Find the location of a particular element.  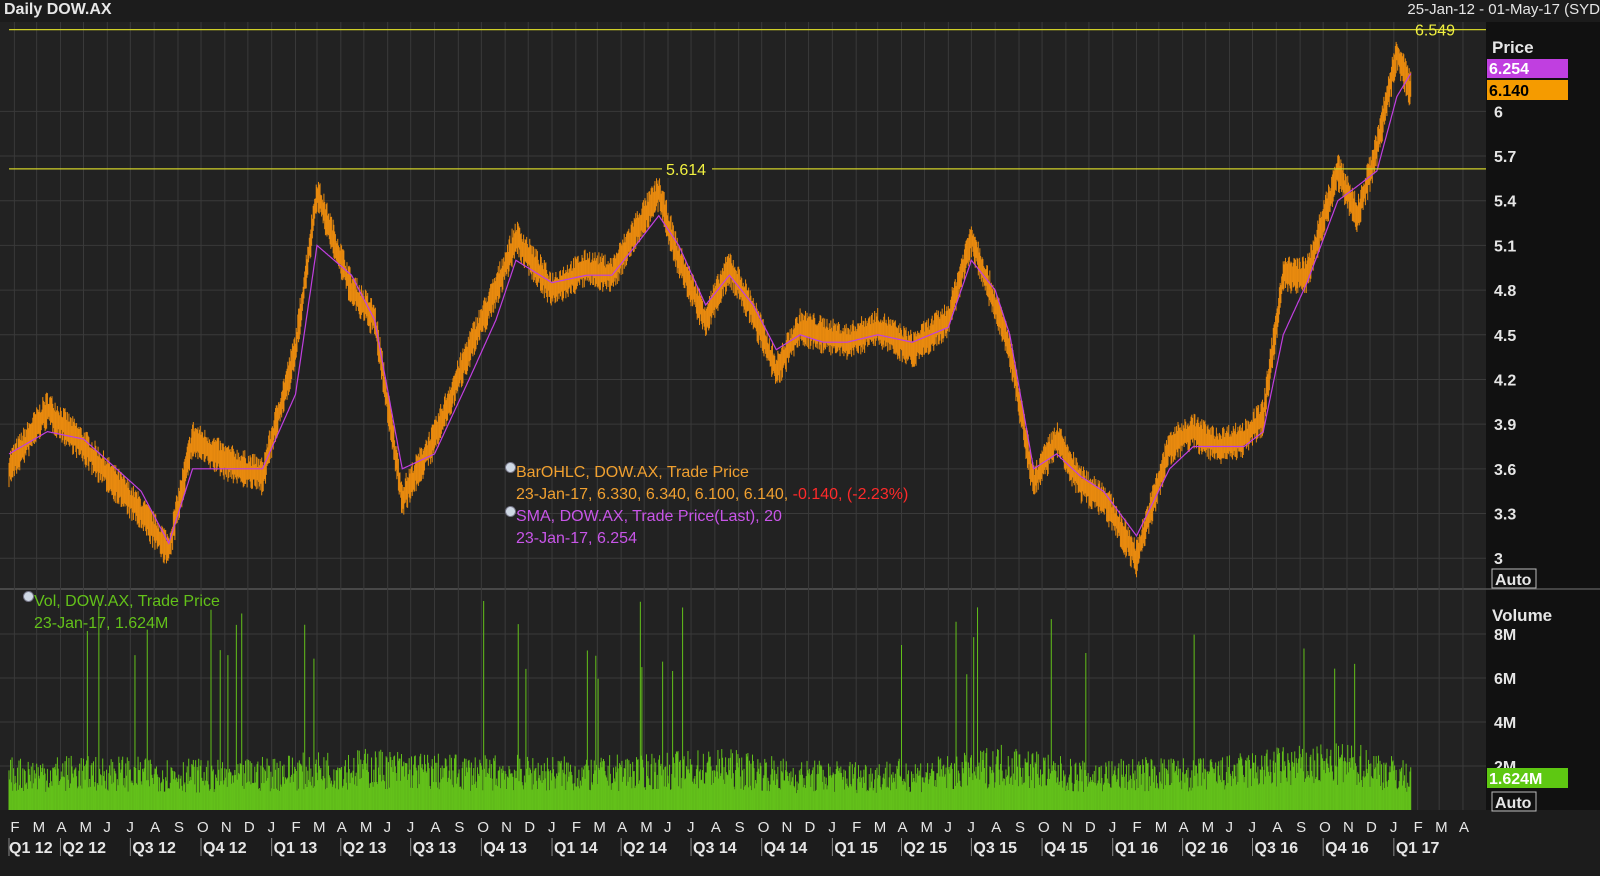

sma-tag-bg is located at coordinates (1527, 68).